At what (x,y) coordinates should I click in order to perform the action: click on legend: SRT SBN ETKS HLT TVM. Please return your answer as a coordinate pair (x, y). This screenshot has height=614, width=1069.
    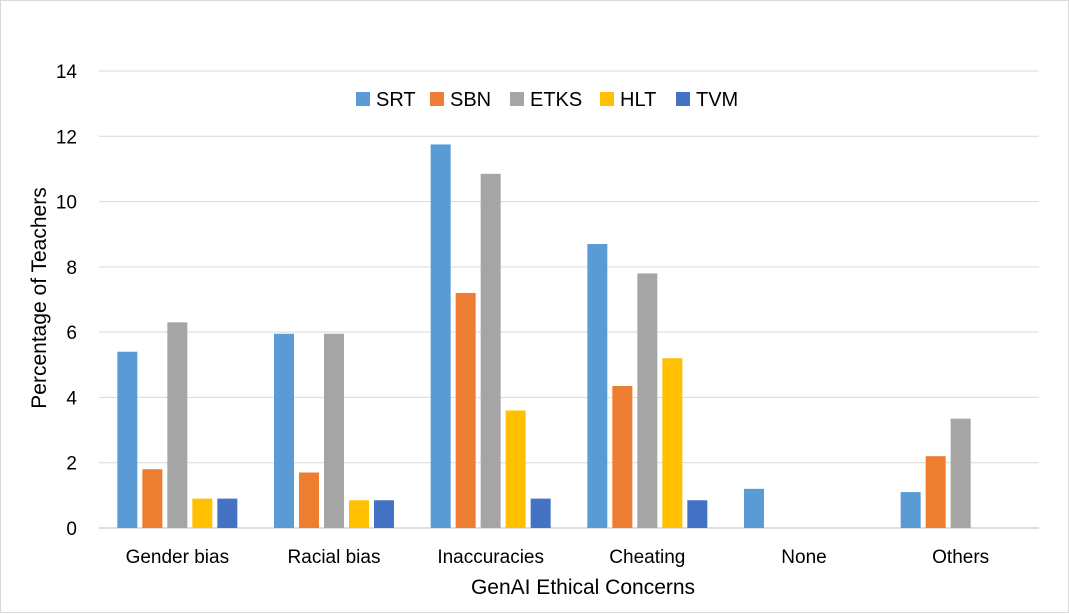
    Looking at the image, I should click on (547, 100).